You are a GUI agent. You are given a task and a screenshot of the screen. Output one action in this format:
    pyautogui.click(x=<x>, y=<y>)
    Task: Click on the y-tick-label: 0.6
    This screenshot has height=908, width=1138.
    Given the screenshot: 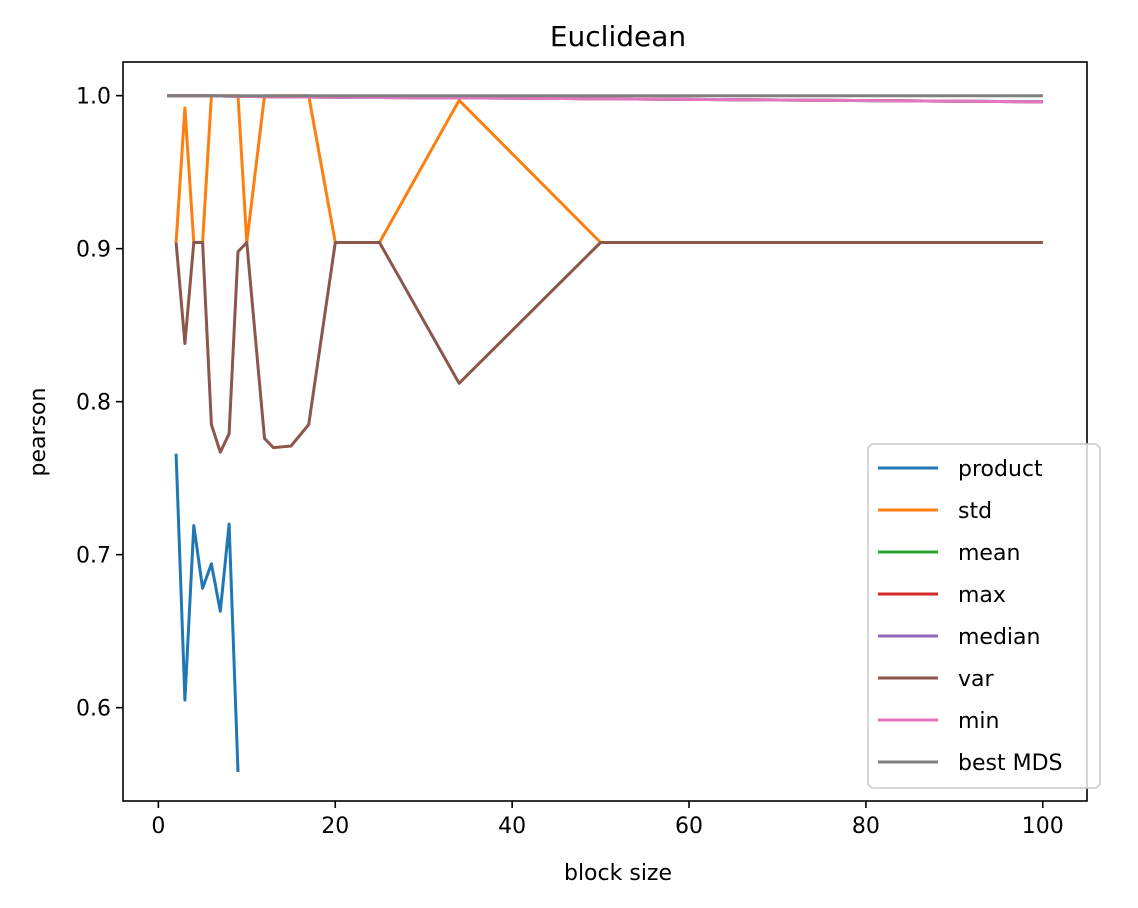 What is the action you would take?
    pyautogui.click(x=93, y=709)
    